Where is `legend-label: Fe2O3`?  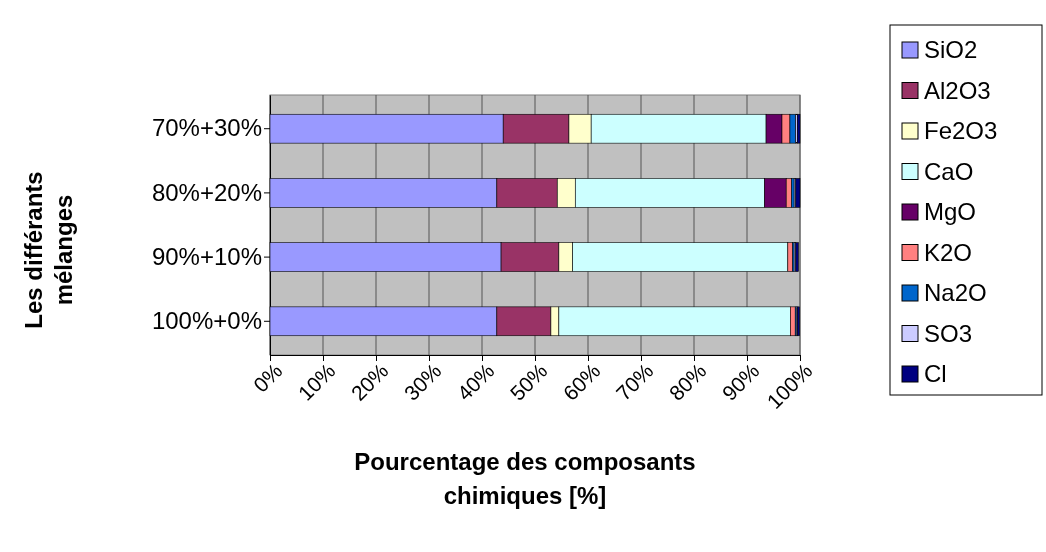 legend-label: Fe2O3 is located at coordinates (961, 130).